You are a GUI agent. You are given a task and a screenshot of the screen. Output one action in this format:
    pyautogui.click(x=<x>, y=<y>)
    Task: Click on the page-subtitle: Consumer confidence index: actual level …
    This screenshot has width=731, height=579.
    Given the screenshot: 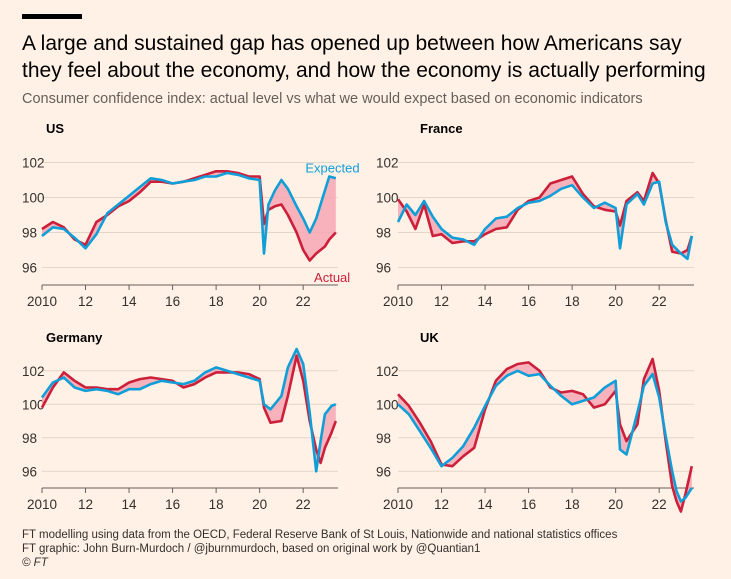 What is the action you would take?
    pyautogui.click(x=332, y=99)
    